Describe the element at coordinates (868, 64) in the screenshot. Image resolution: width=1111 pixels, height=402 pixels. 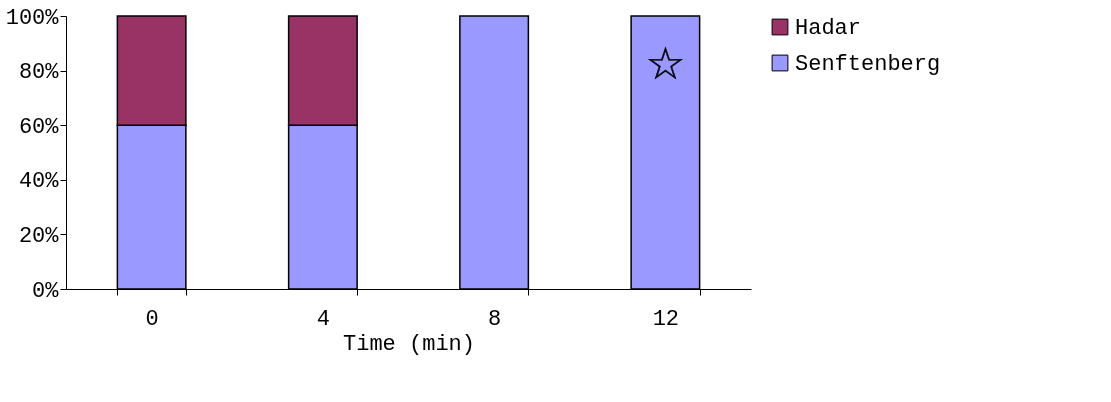
I see `legend-label: Senftenberg` at that location.